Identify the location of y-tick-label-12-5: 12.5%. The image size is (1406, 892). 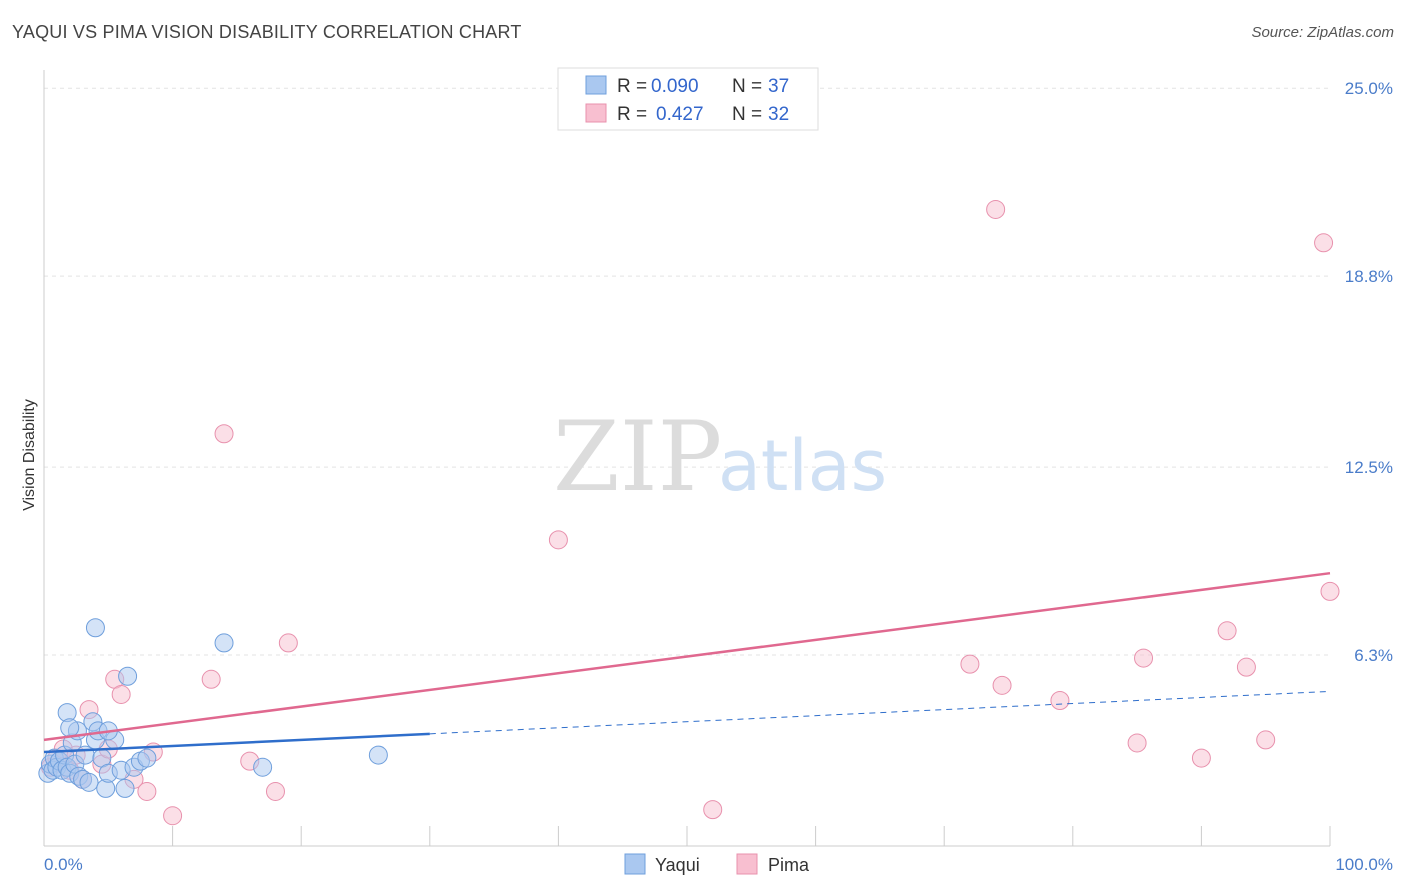
(1369, 467).